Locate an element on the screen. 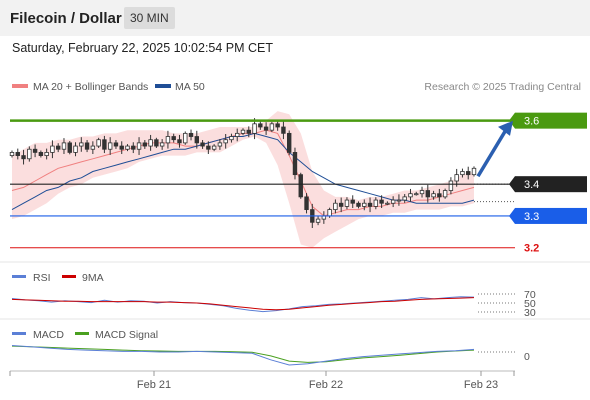  rsi-ma-line is located at coordinates (243, 304).